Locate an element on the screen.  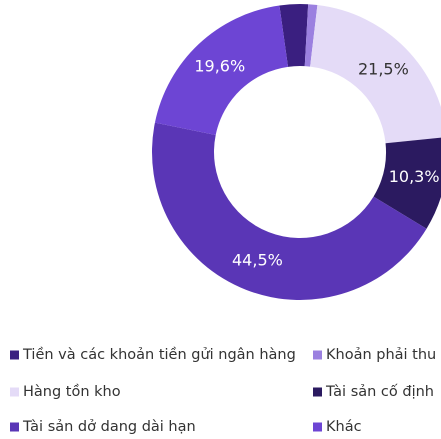
data-label: 44,5% is located at coordinates (257, 259).